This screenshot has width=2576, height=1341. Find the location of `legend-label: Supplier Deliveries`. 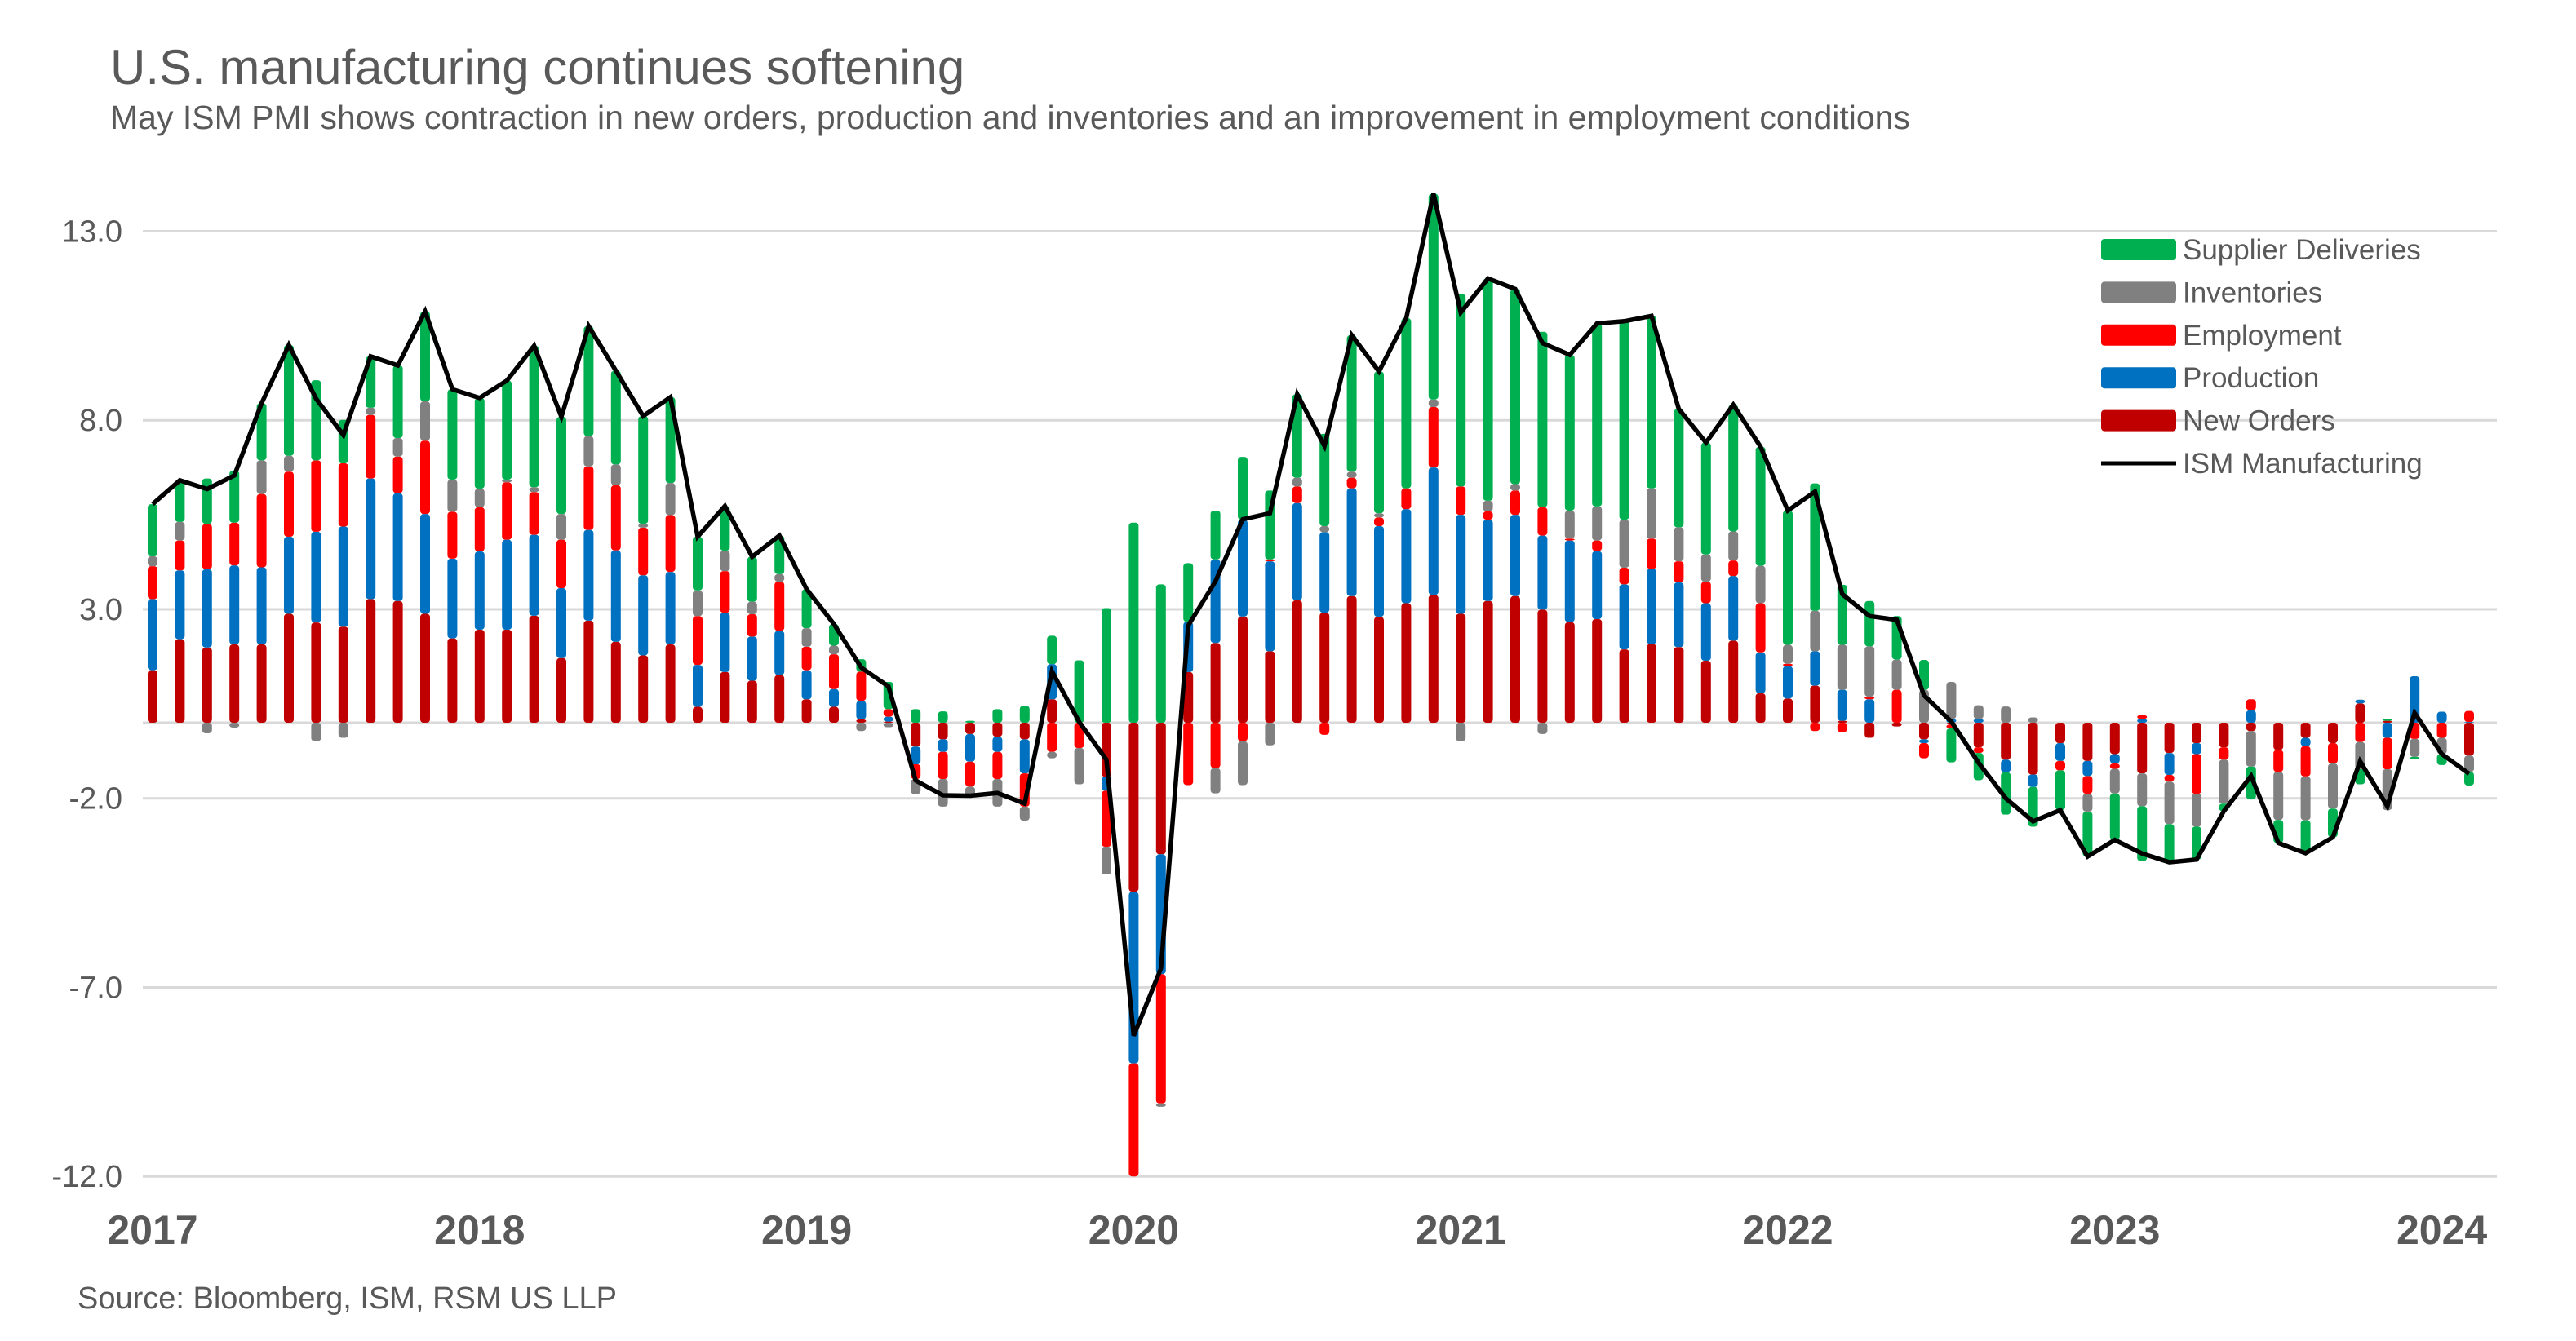

legend-label: Supplier Deliveries is located at coordinates (2302, 250).